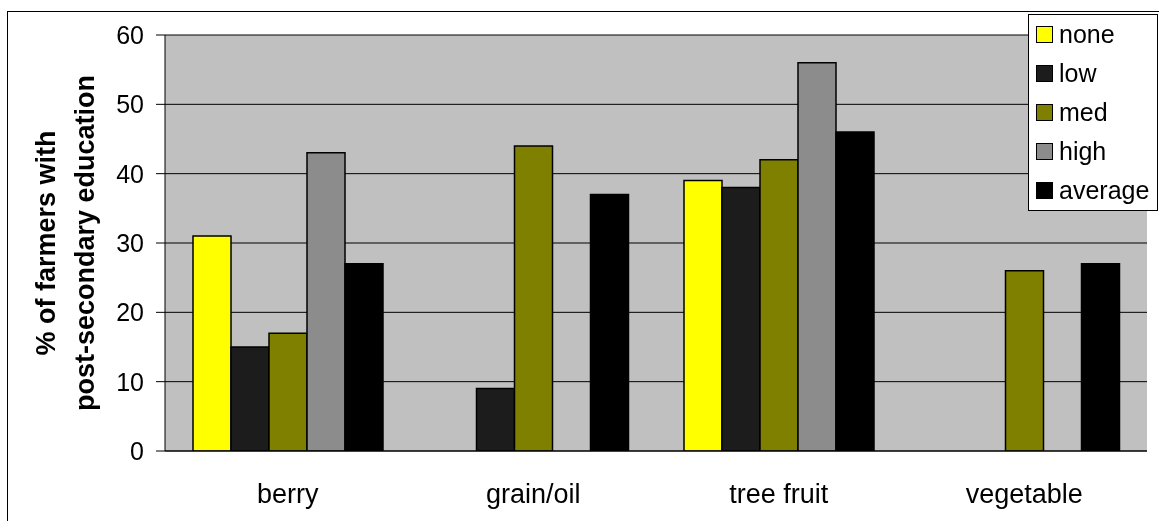  I want to click on y-tick-label: 20, so click(130, 312).